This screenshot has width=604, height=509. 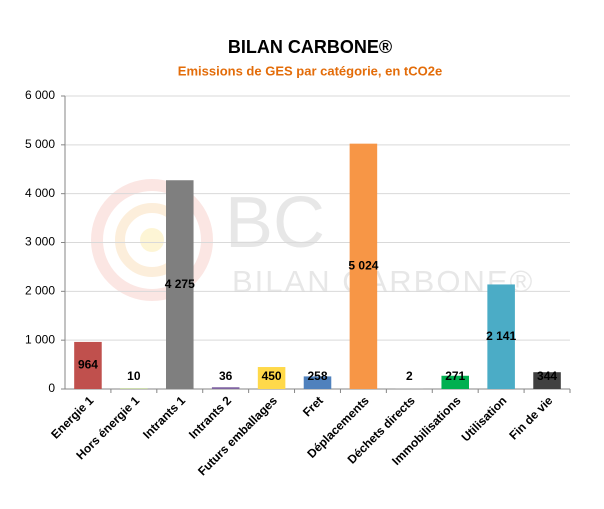 I want to click on data-label: 258, so click(x=317, y=376).